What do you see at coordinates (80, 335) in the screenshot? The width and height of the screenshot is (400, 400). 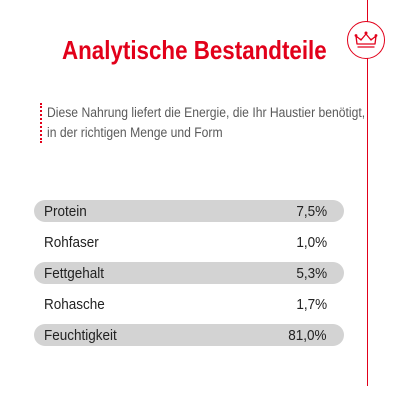 I see `nutrient-label: Feuchtigkeit` at bounding box center [80, 335].